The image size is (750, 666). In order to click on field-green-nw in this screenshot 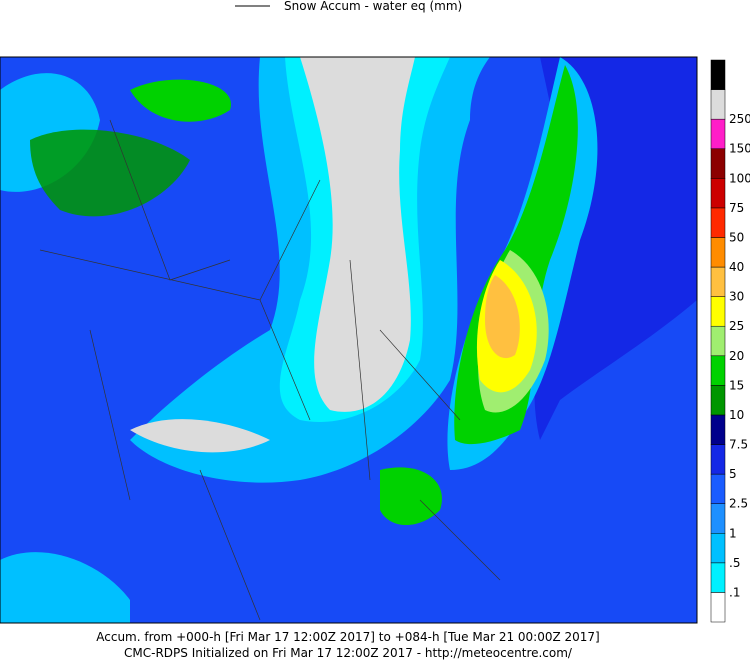, I will do `click(110, 173)`.